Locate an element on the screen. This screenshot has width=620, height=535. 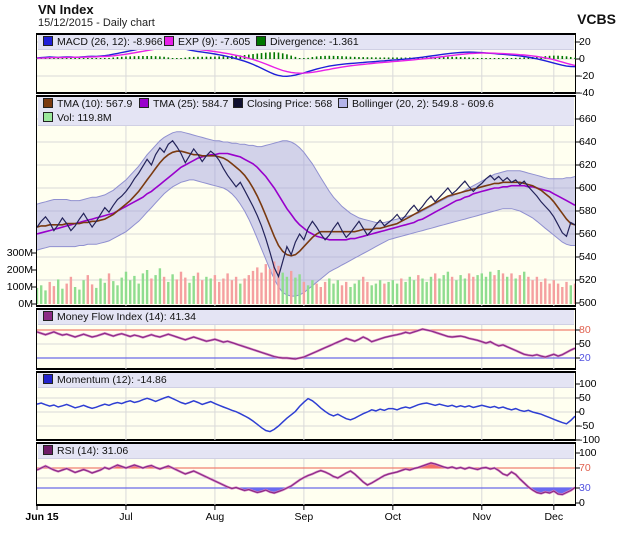
x-tick-label: Dec is located at coordinates (554, 517).